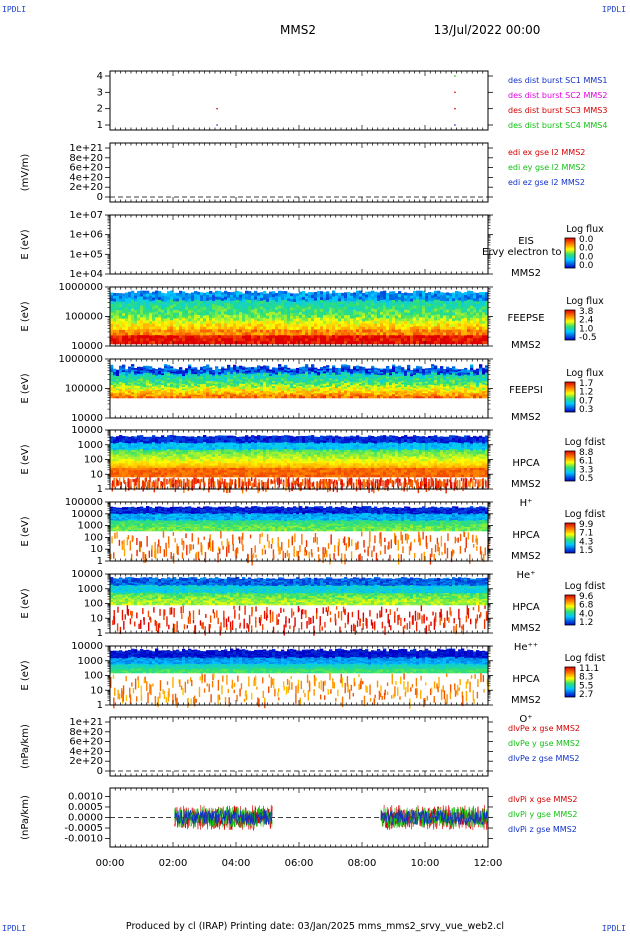 This screenshot has height=938, width=630. Describe the element at coordinates (614, 928) in the screenshot. I see `corner-tag-bottom-right: IPDLI` at that location.